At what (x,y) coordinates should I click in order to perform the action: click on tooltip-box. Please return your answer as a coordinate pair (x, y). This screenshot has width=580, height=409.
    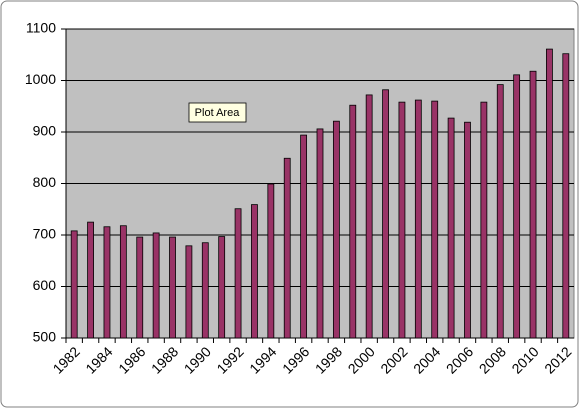
    Looking at the image, I should click on (217, 112).